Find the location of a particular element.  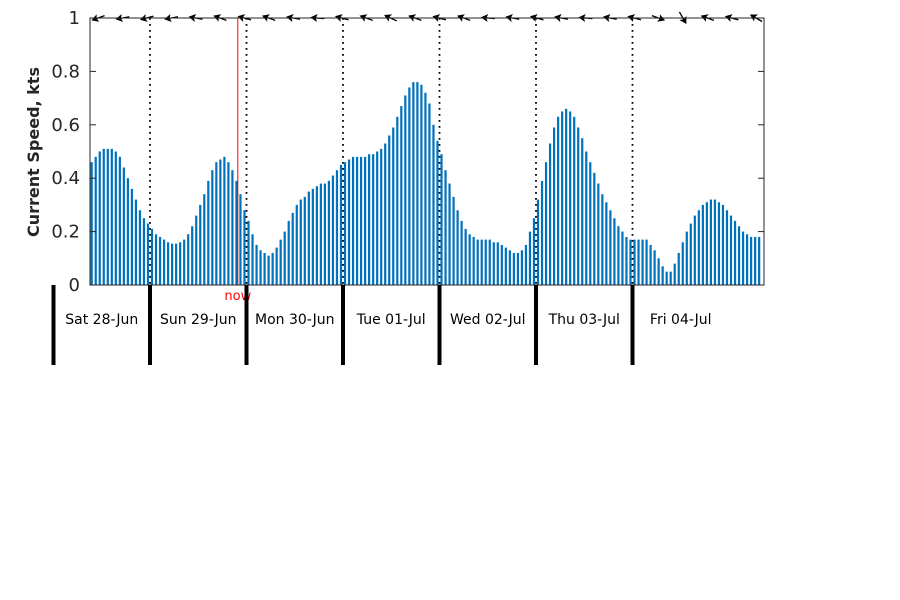

y-tick-label: 0.6 is located at coordinates (65, 125).